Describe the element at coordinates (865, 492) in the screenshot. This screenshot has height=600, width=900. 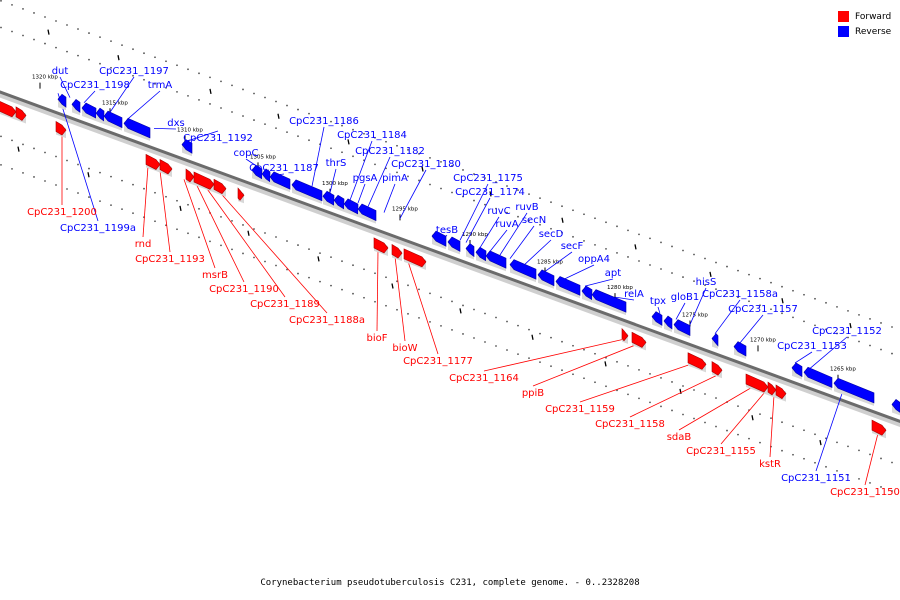
I see `gene-label-cpc231_1150: CpC231_1150` at that location.